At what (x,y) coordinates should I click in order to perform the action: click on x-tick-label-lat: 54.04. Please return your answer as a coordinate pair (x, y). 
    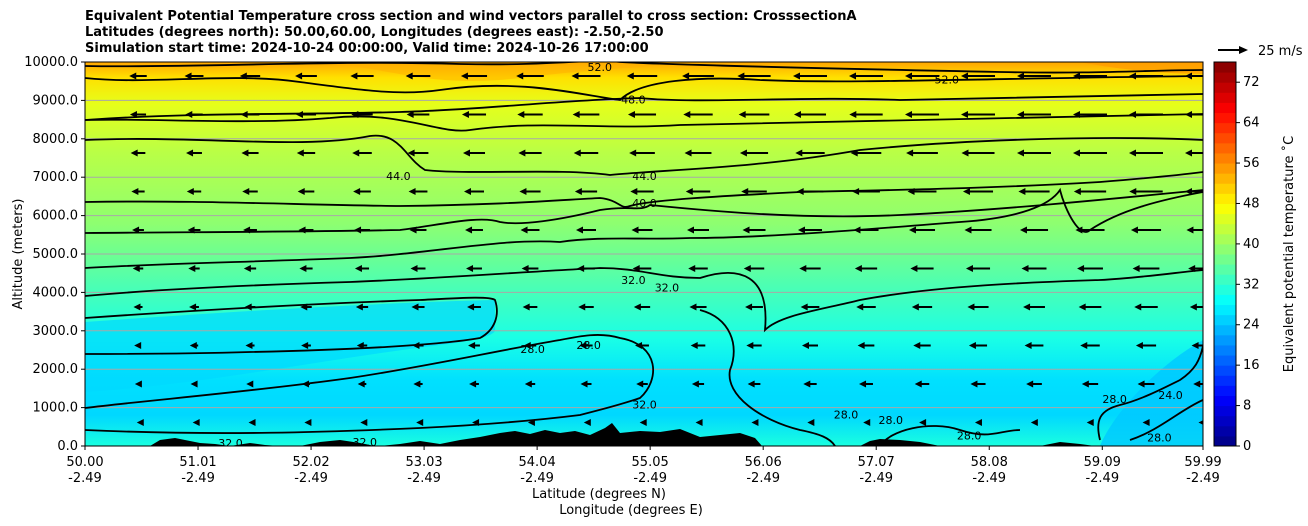
    Looking at the image, I should click on (537, 462).